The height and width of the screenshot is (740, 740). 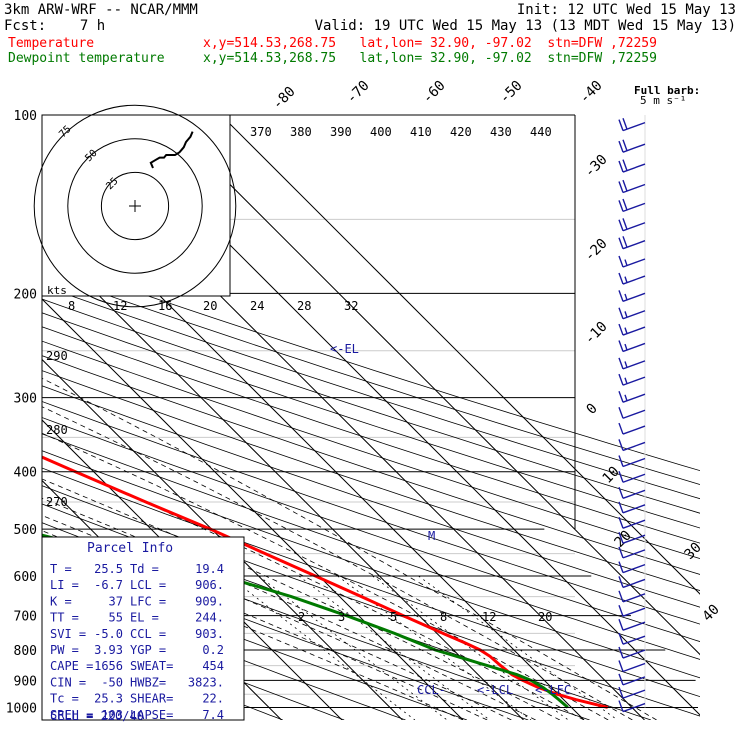 What do you see at coordinates (358, 92) in the screenshot?
I see `isotherm-label: -70` at bounding box center [358, 92].